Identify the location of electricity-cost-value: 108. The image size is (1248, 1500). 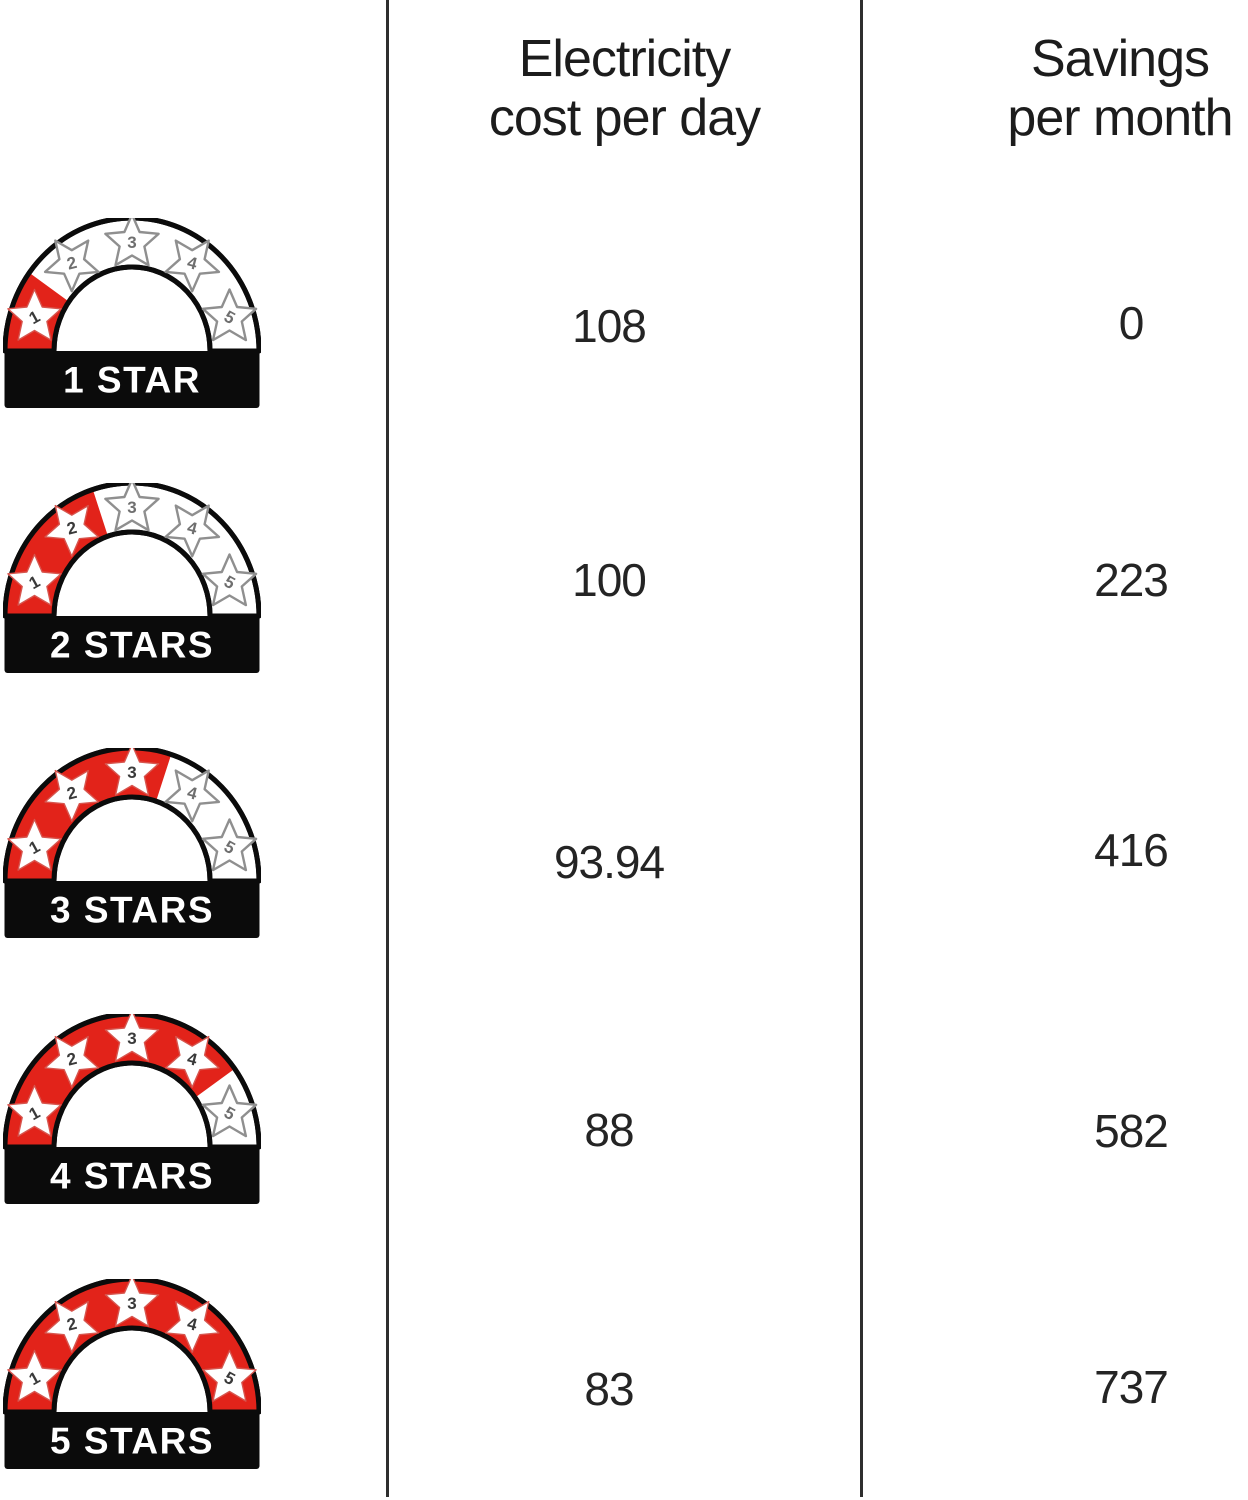
(609, 326).